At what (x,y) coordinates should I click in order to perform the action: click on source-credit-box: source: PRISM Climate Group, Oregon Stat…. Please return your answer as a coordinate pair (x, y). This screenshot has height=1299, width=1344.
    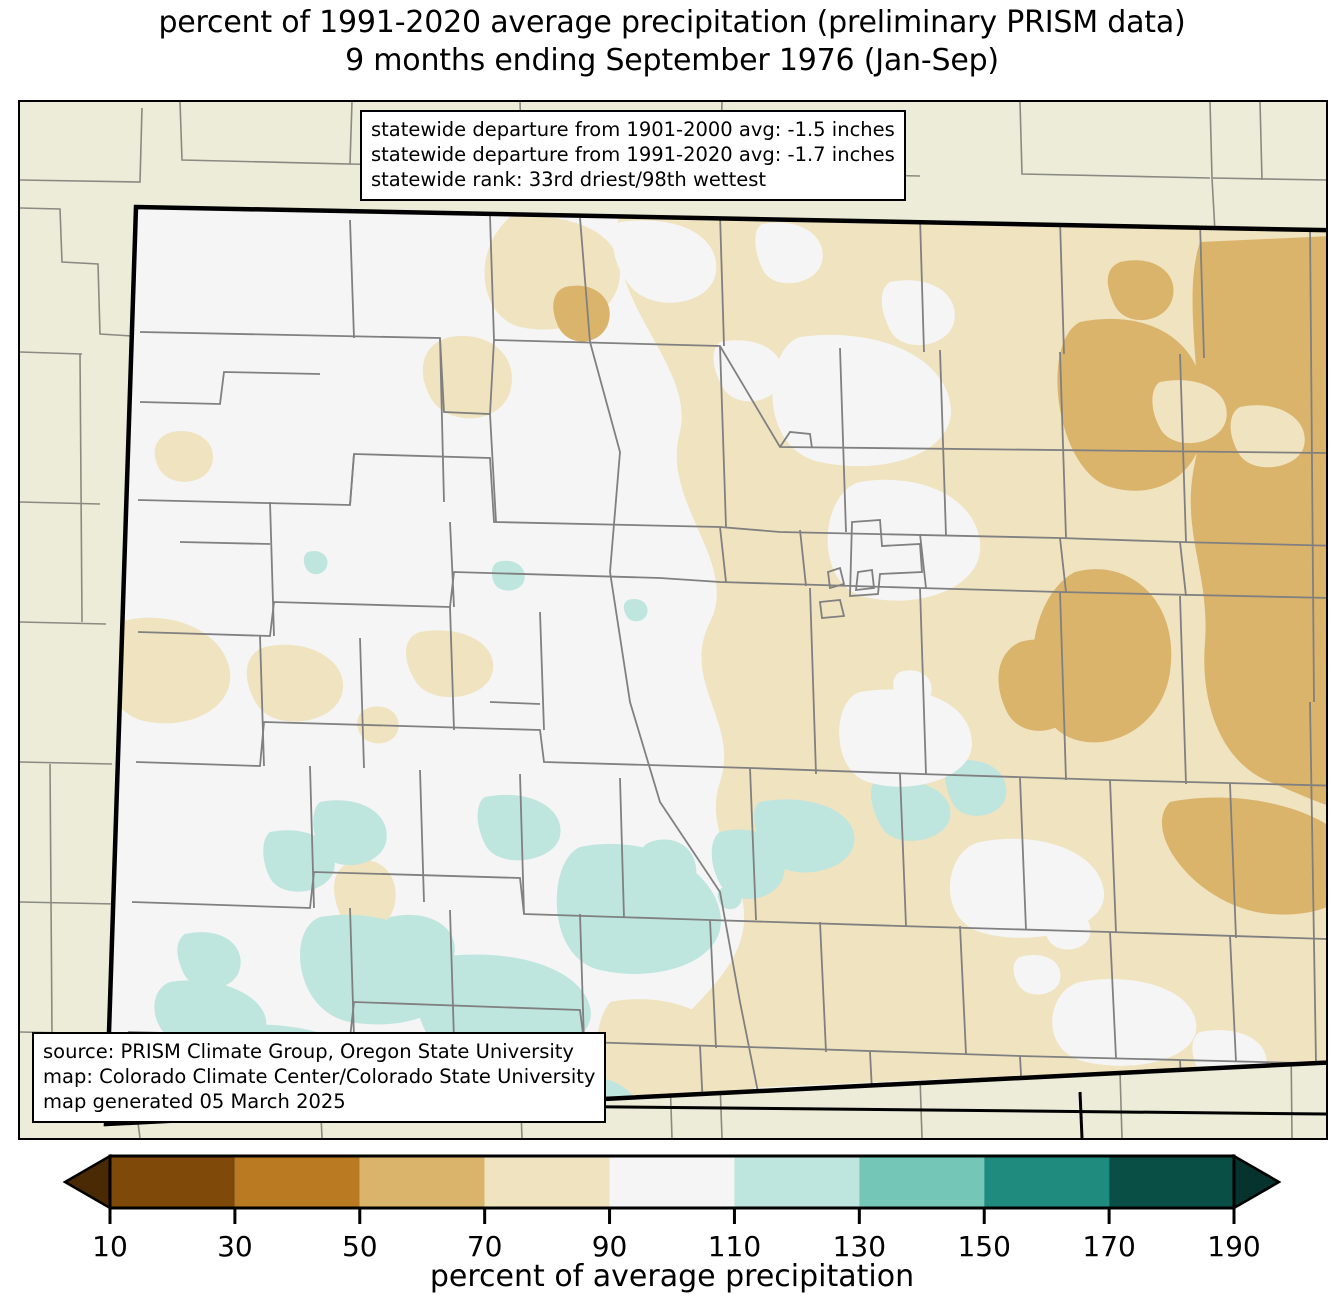
    Looking at the image, I should click on (319, 1077).